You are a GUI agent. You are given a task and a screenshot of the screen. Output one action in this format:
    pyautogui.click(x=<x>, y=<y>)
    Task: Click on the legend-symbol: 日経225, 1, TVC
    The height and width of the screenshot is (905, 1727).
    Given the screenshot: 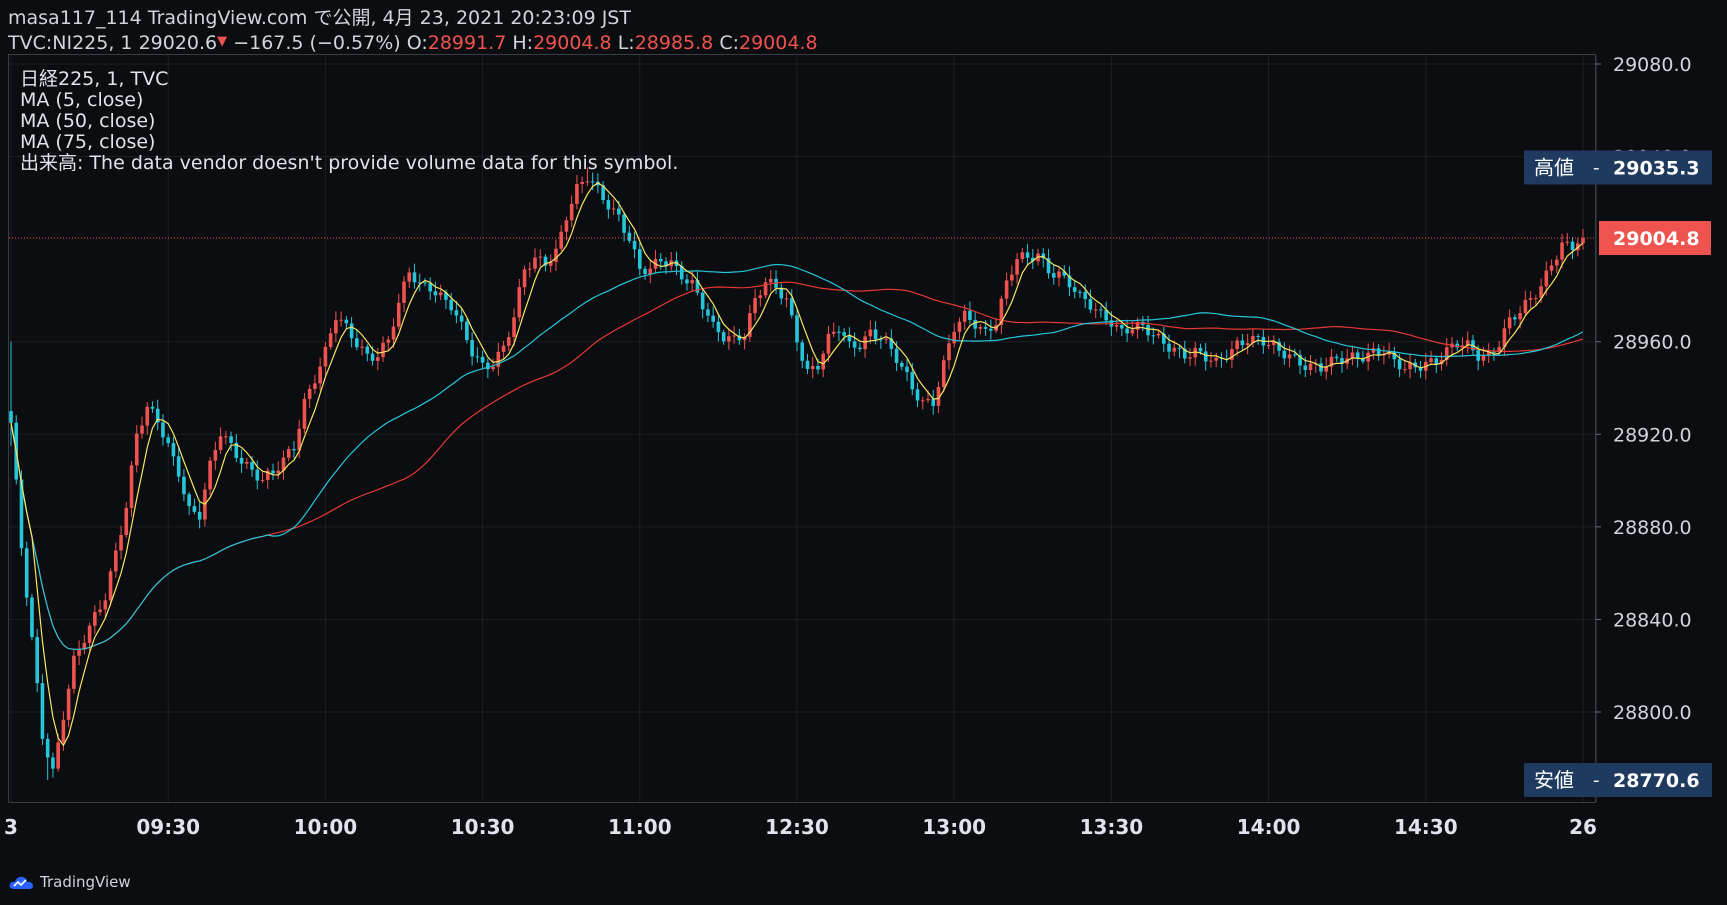 What is the action you would take?
    pyautogui.click(x=94, y=79)
    